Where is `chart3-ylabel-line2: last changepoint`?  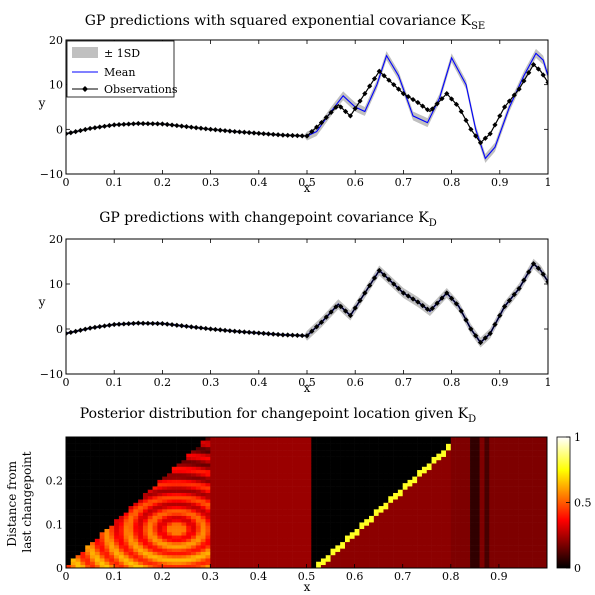 chart3-ylabel-line2: last changepoint is located at coordinates (27, 501).